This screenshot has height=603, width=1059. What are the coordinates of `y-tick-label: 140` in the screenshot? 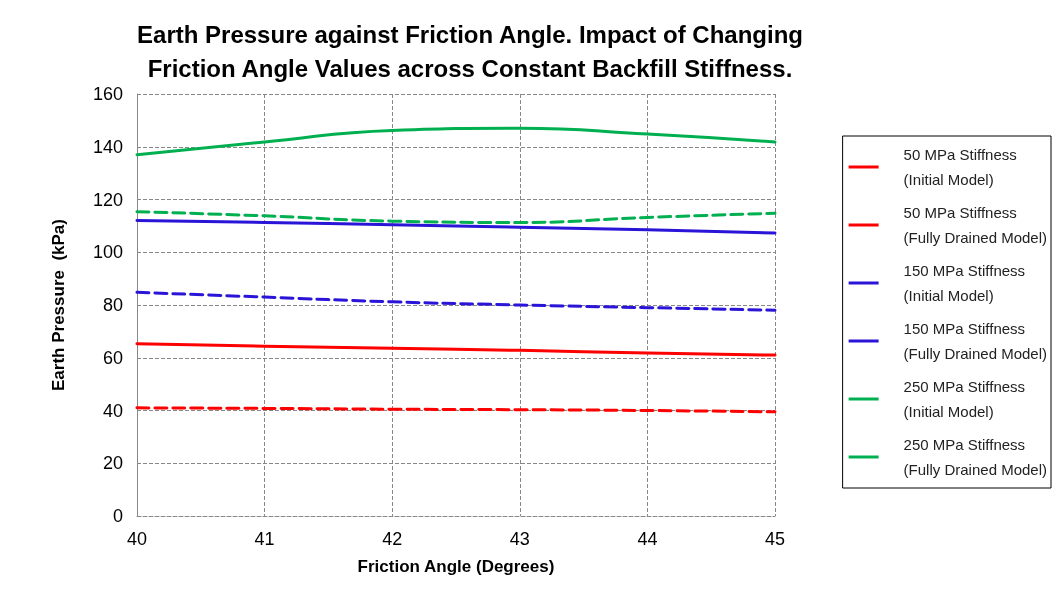 It's located at (107, 146).